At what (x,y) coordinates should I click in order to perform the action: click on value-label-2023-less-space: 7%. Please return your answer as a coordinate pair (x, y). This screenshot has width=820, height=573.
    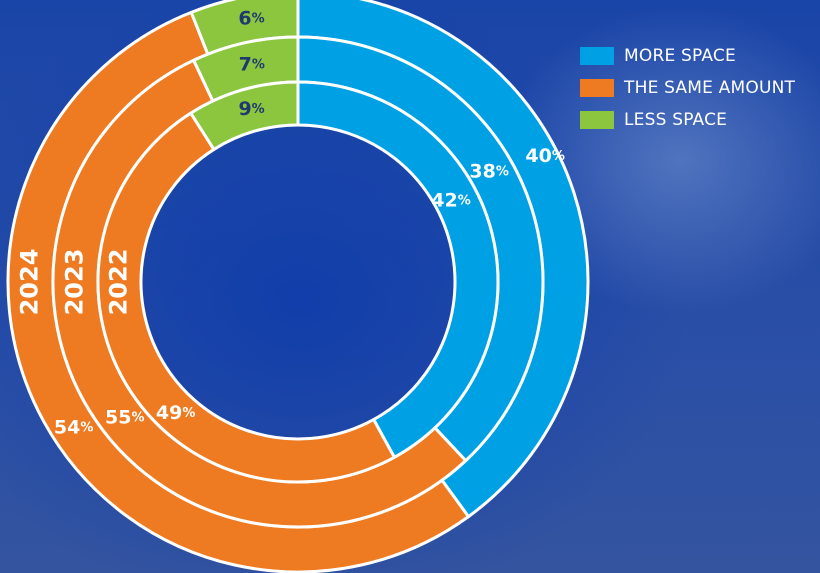
    Looking at the image, I should click on (252, 64).